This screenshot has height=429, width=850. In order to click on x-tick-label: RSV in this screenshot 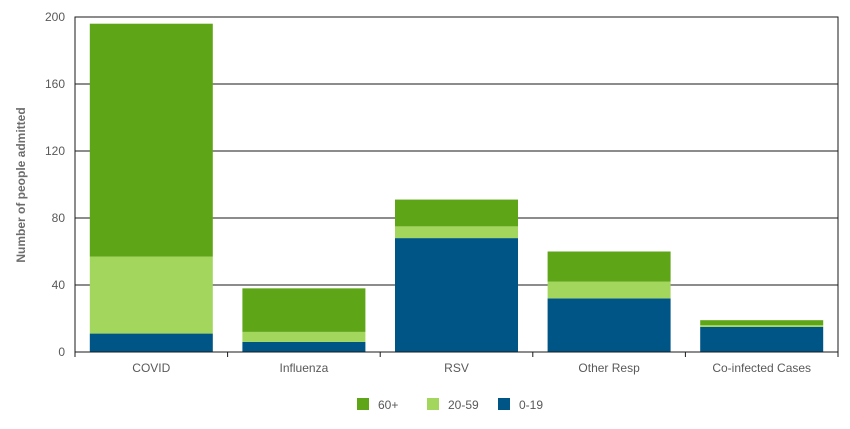, I will do `click(456, 368)`.